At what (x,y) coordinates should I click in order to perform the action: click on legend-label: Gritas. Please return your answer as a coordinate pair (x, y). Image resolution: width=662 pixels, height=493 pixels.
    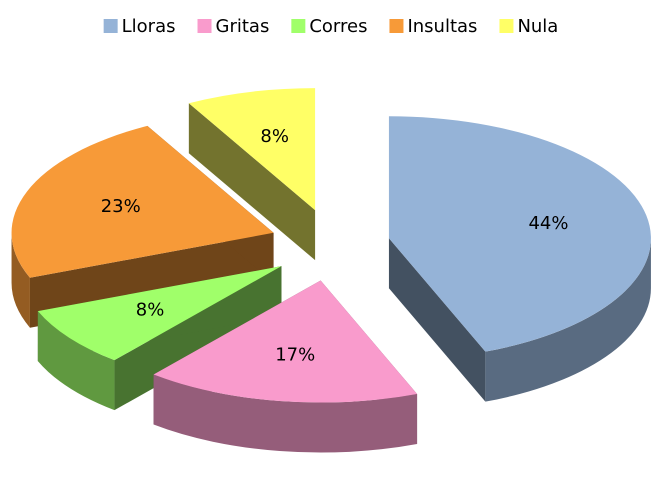
    Looking at the image, I should click on (243, 26).